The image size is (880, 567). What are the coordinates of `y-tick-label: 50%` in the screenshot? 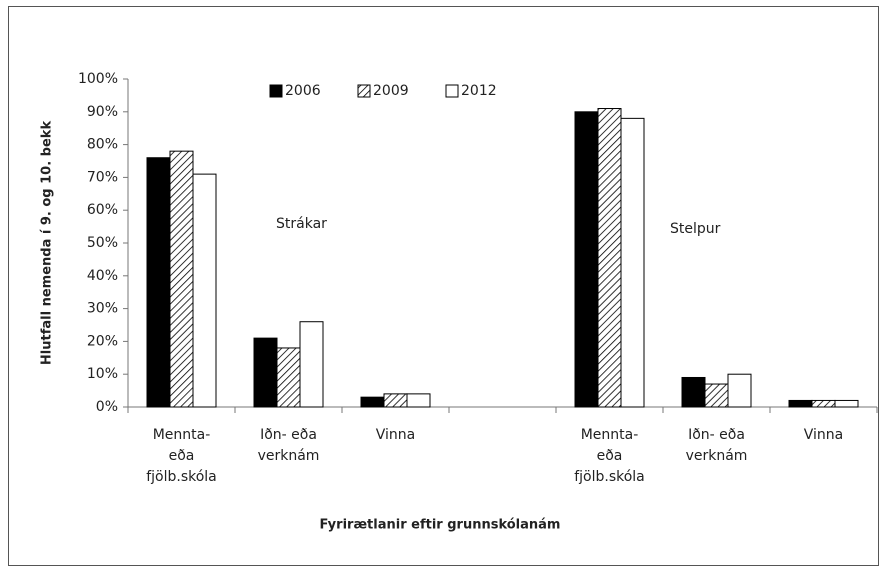 It's located at (102, 243).